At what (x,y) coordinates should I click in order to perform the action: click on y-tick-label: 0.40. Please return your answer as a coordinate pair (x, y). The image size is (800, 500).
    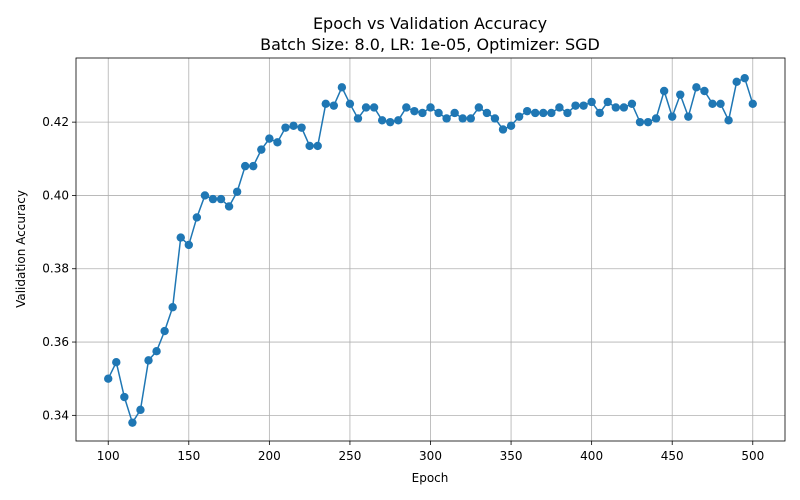
    Looking at the image, I should click on (55, 195).